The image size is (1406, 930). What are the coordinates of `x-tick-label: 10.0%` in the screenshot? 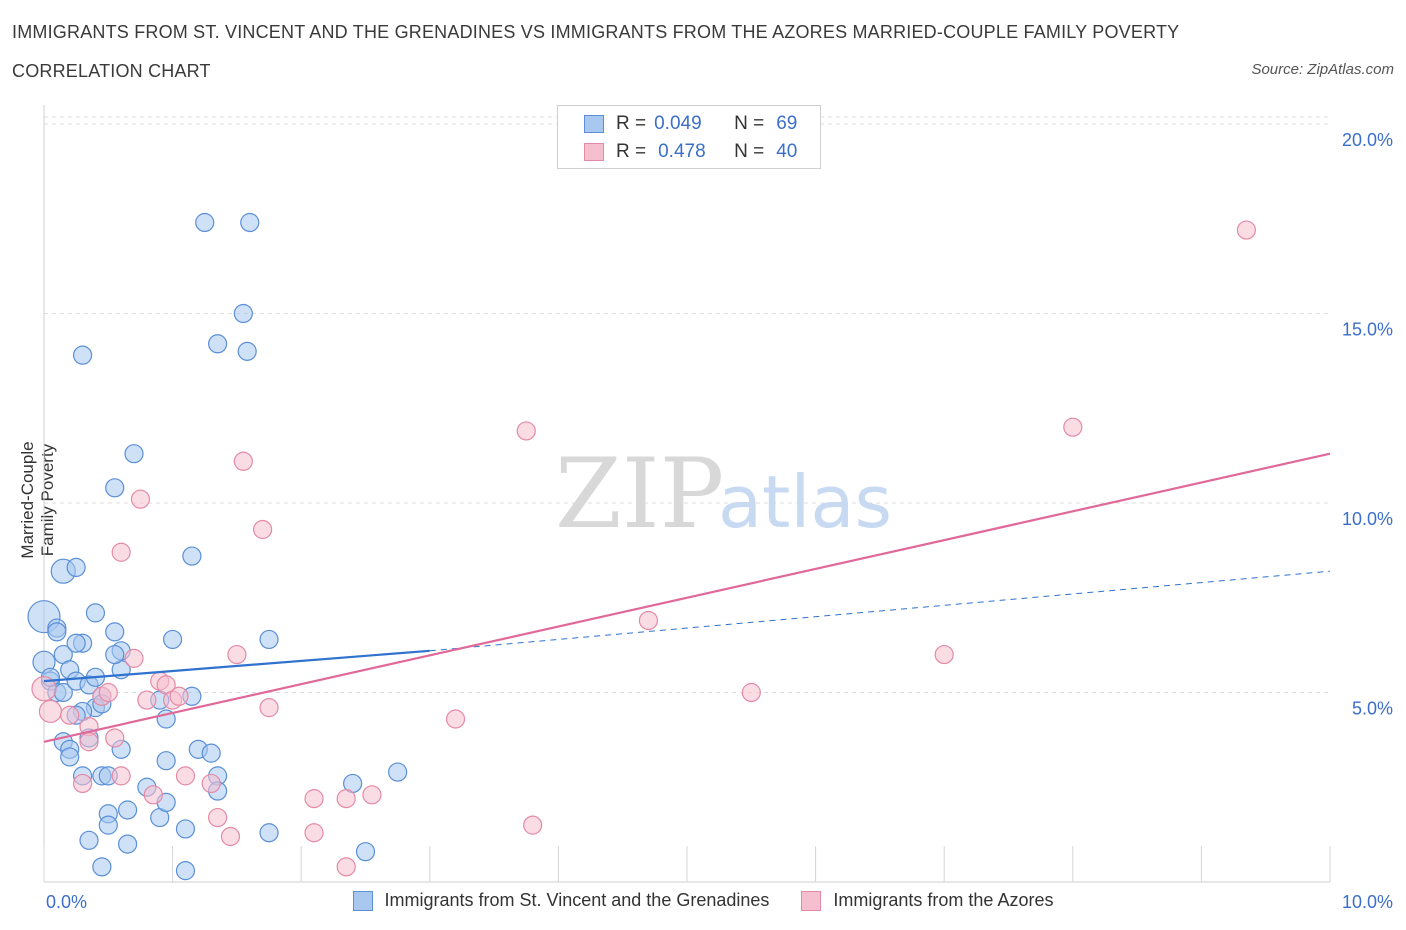 It's located at (1367, 902).